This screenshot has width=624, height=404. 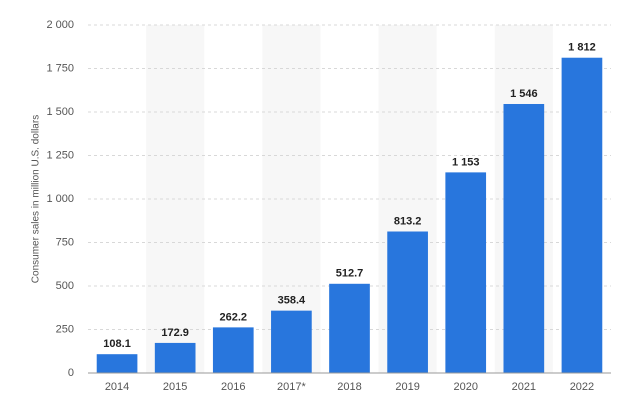 What do you see at coordinates (65, 286) in the screenshot?
I see `y-tick-label: 500` at bounding box center [65, 286].